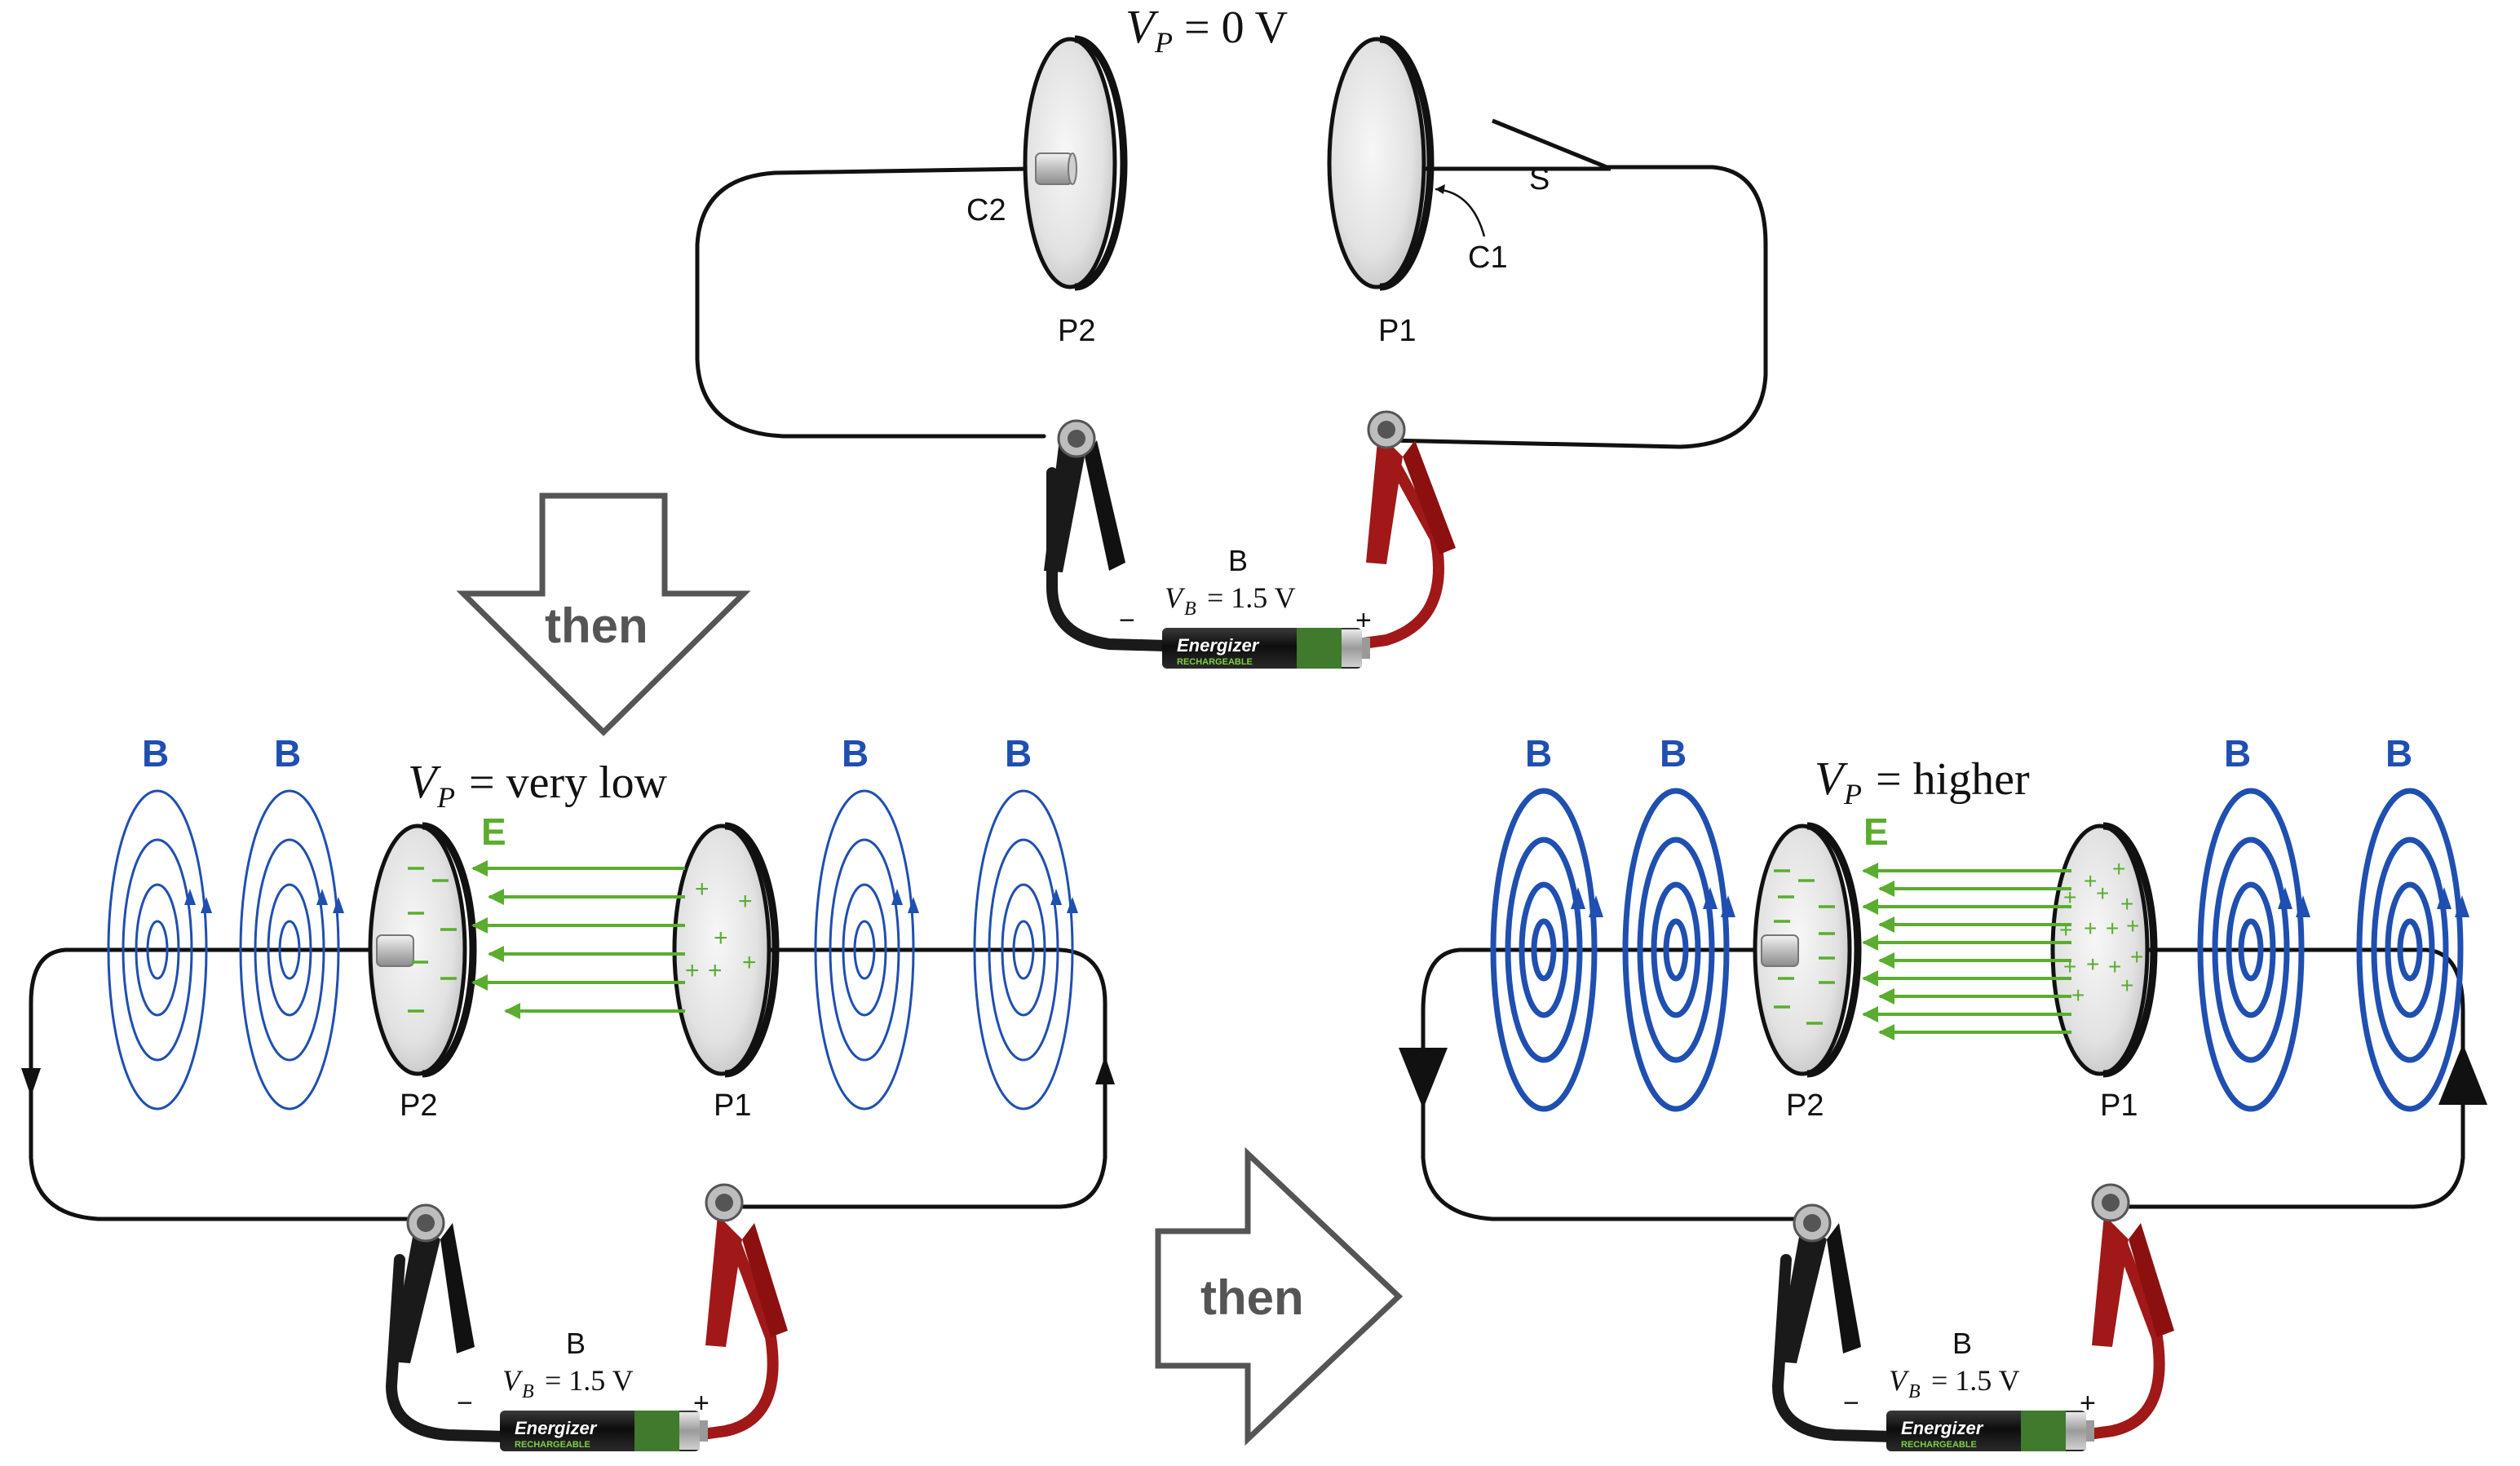  Describe the element at coordinates (721, 930) in the screenshot. I see `positive-charges: + + ++ + +` at that location.